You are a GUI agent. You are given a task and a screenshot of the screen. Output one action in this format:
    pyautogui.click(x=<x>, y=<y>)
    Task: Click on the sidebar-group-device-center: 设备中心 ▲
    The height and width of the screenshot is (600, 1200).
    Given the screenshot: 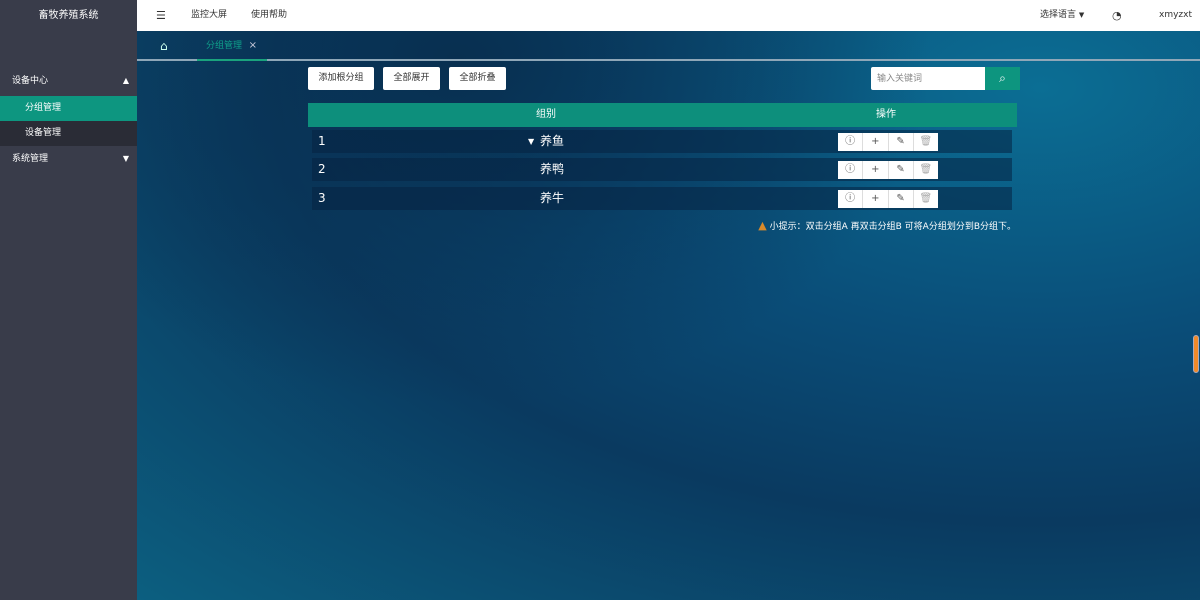 What is the action you would take?
    pyautogui.click(x=68, y=81)
    